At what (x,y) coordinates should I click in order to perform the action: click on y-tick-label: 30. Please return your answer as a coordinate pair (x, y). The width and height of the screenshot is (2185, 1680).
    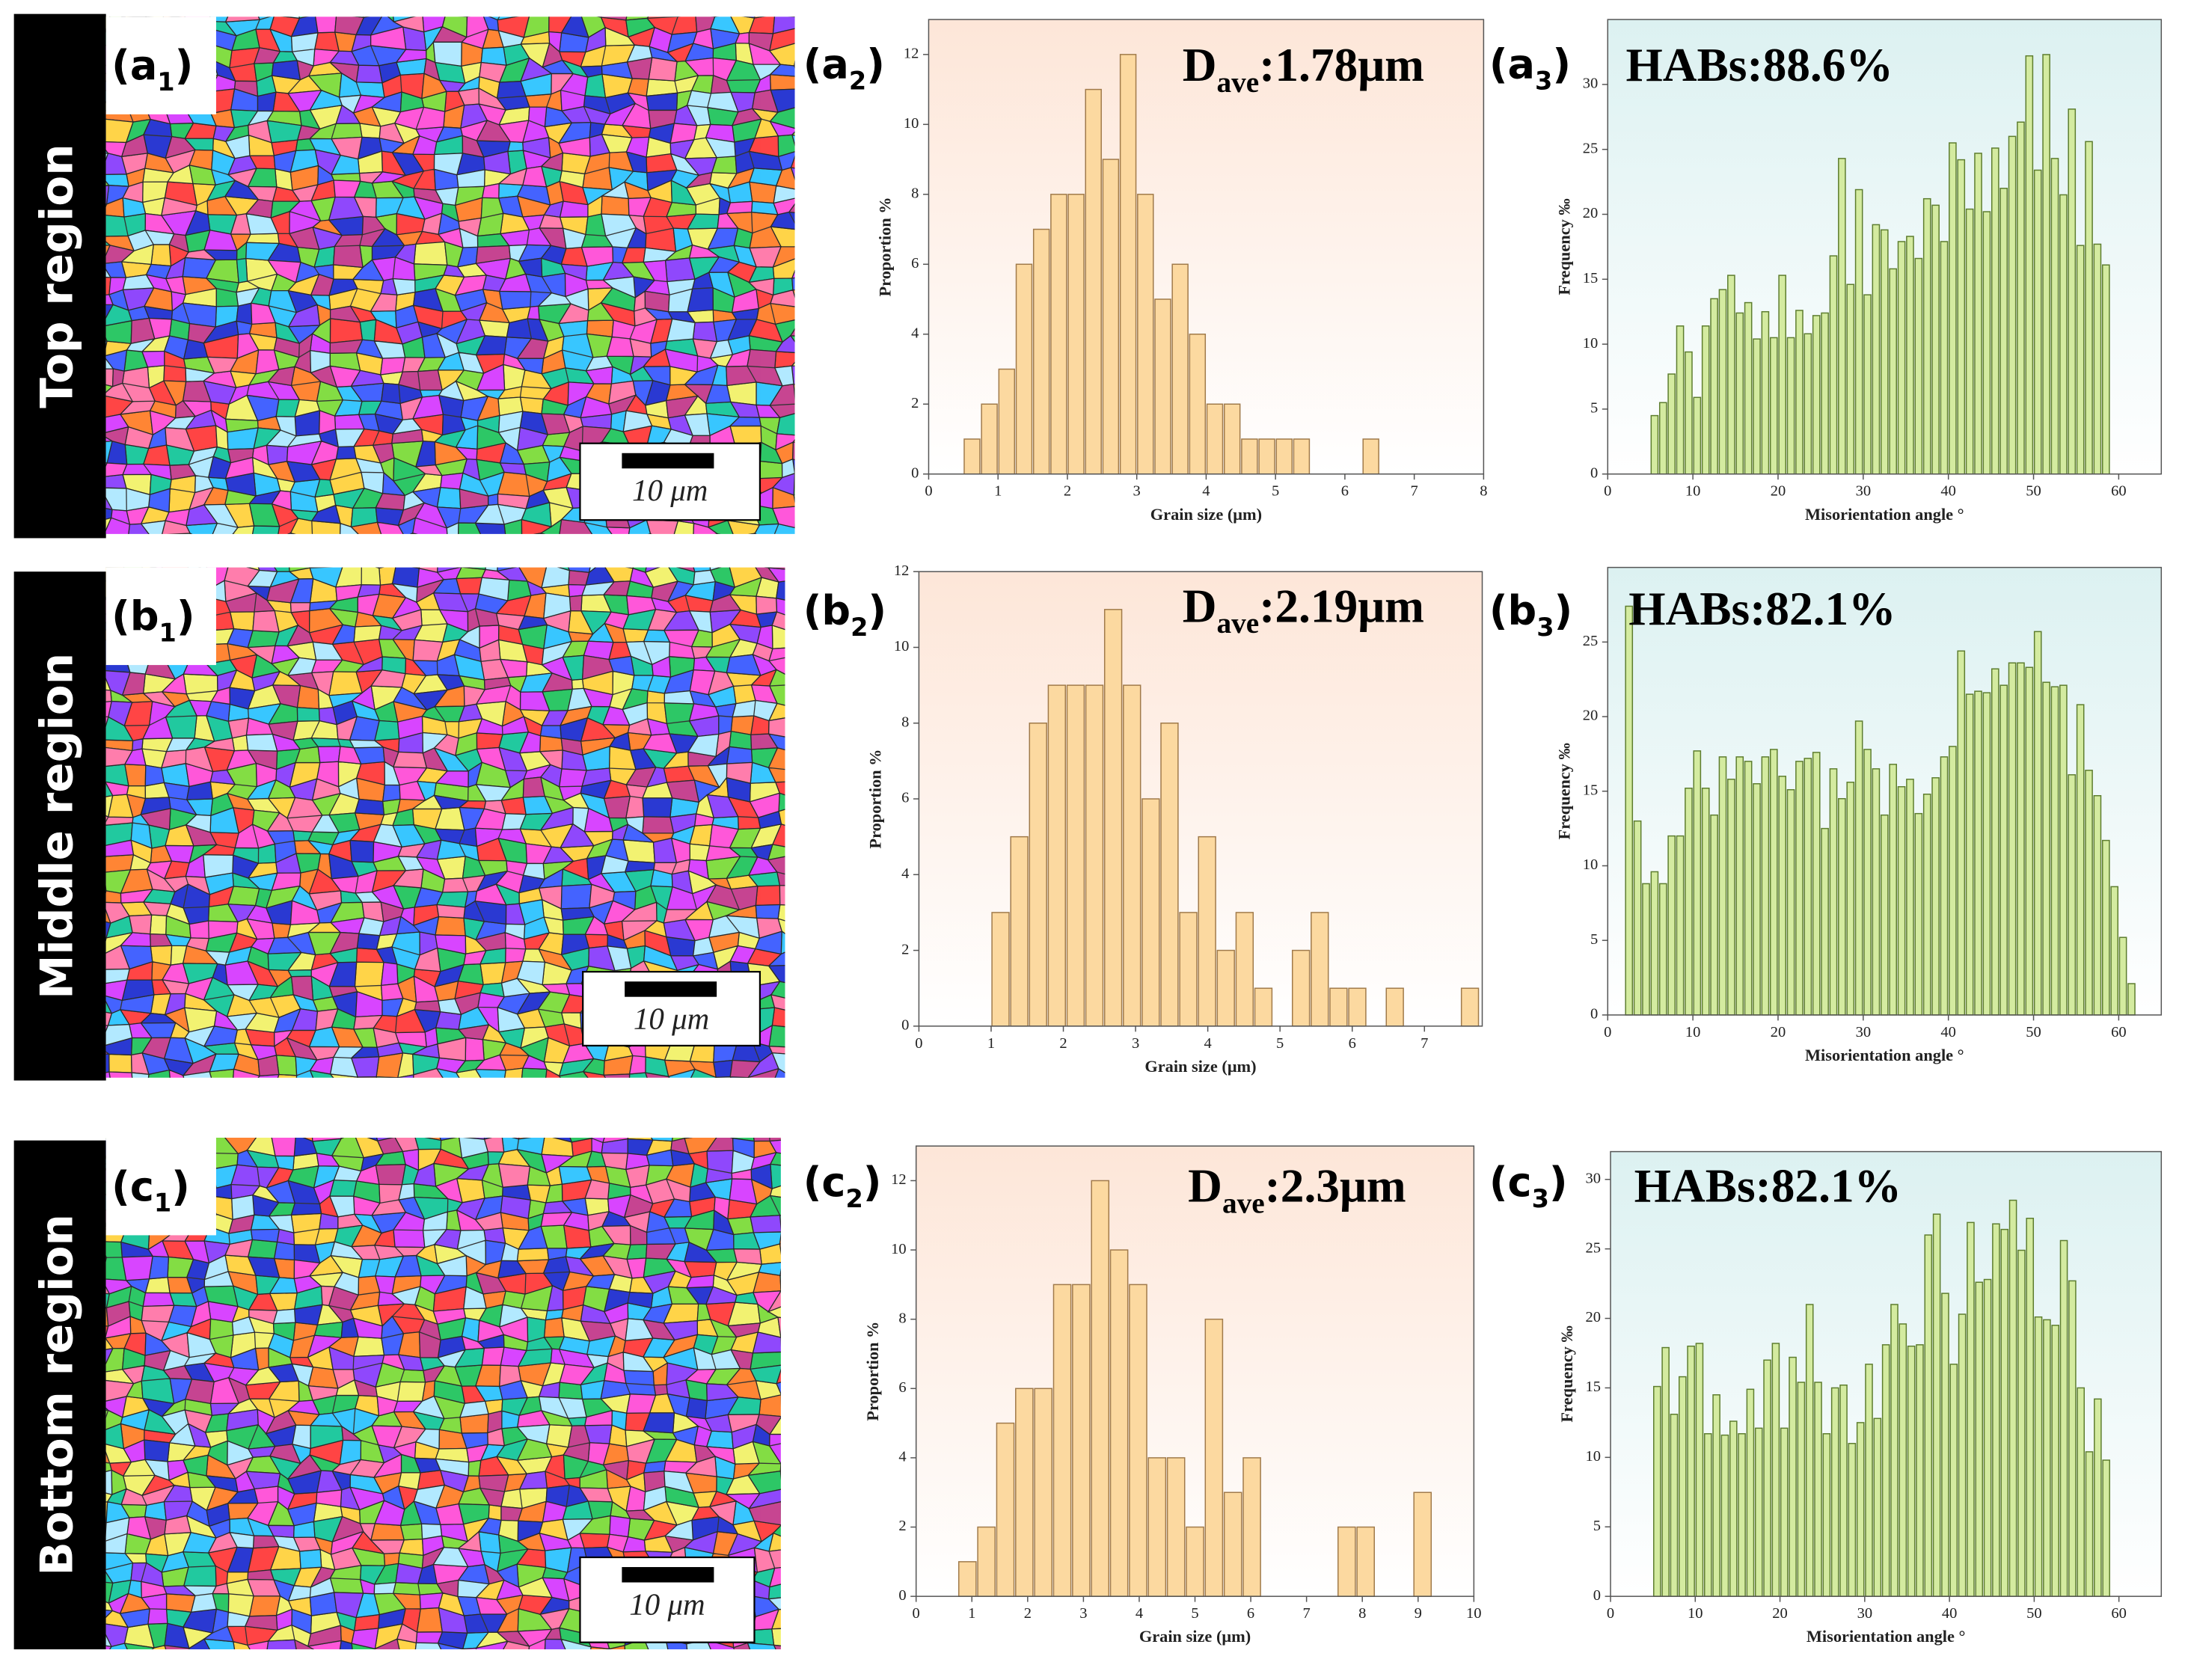
    Looking at the image, I should click on (1591, 84).